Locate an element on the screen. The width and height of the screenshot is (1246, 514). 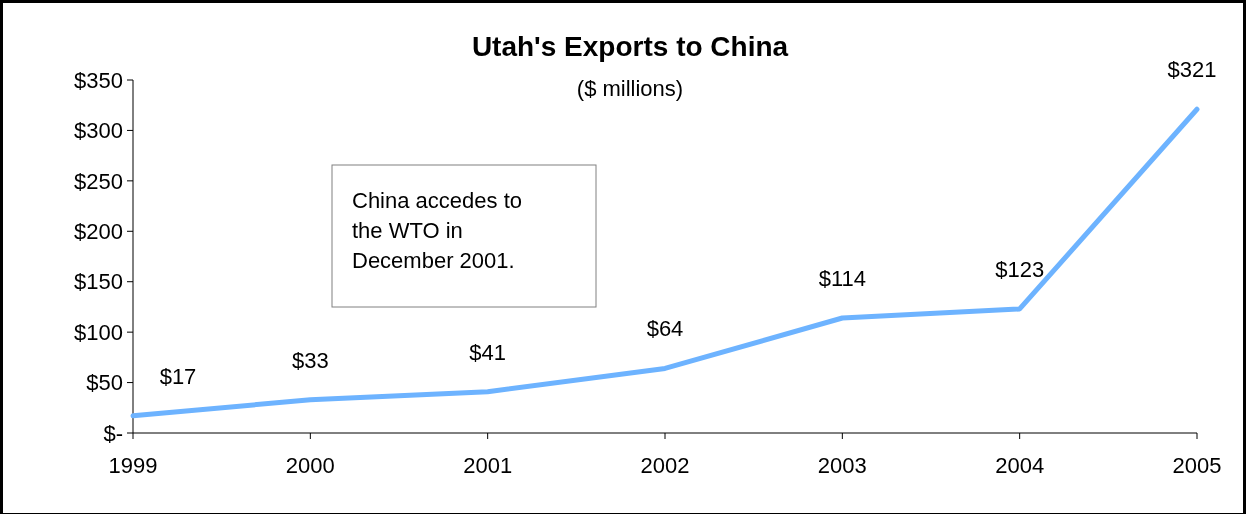
y-tick-label: $250 is located at coordinates (98, 181).